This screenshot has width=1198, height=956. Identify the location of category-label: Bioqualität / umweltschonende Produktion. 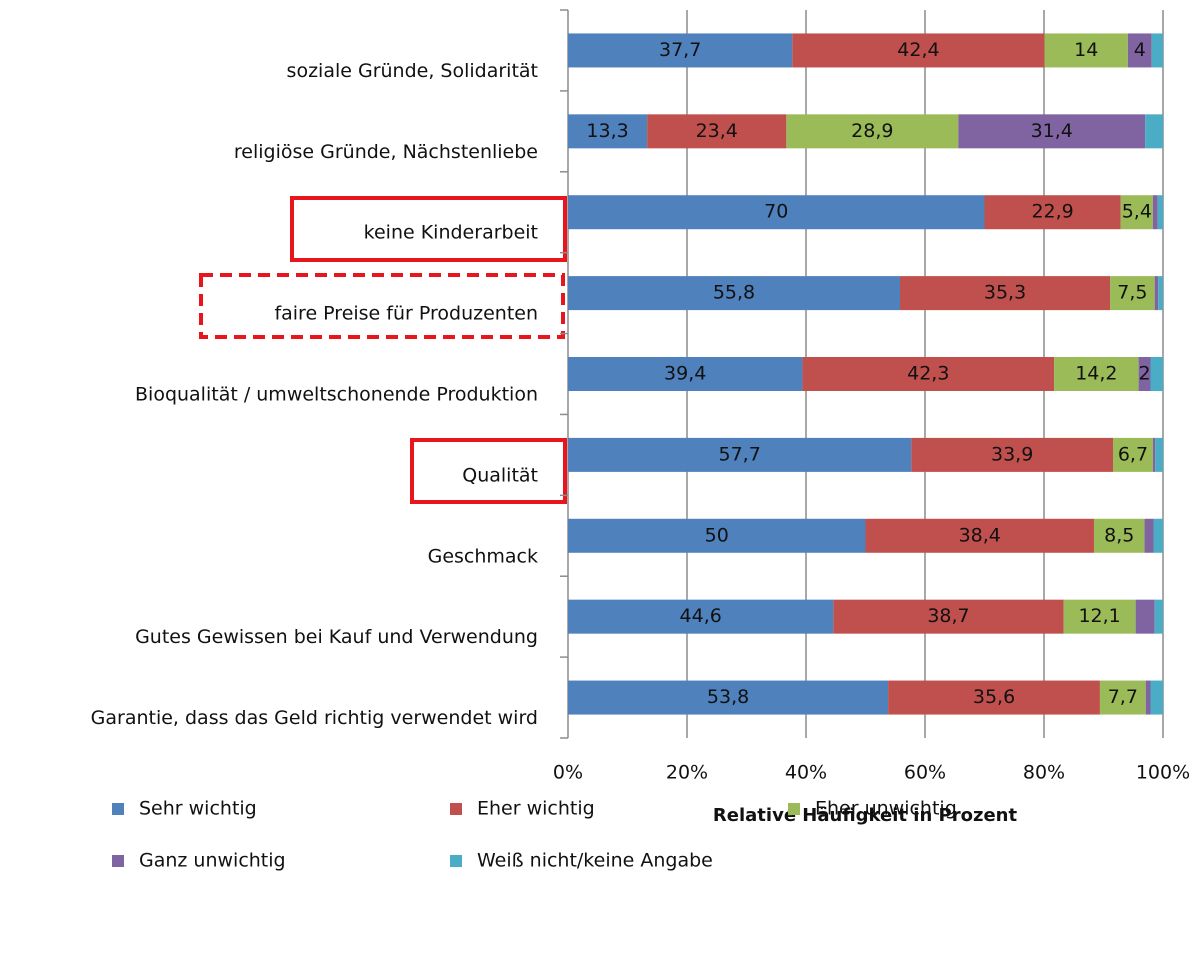
(336, 395).